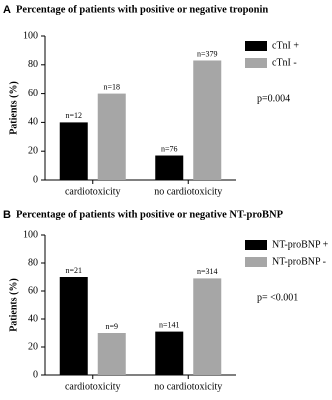  What do you see at coordinates (277, 297) in the screenshot?
I see `annotation: p= <0.001` at bounding box center [277, 297].